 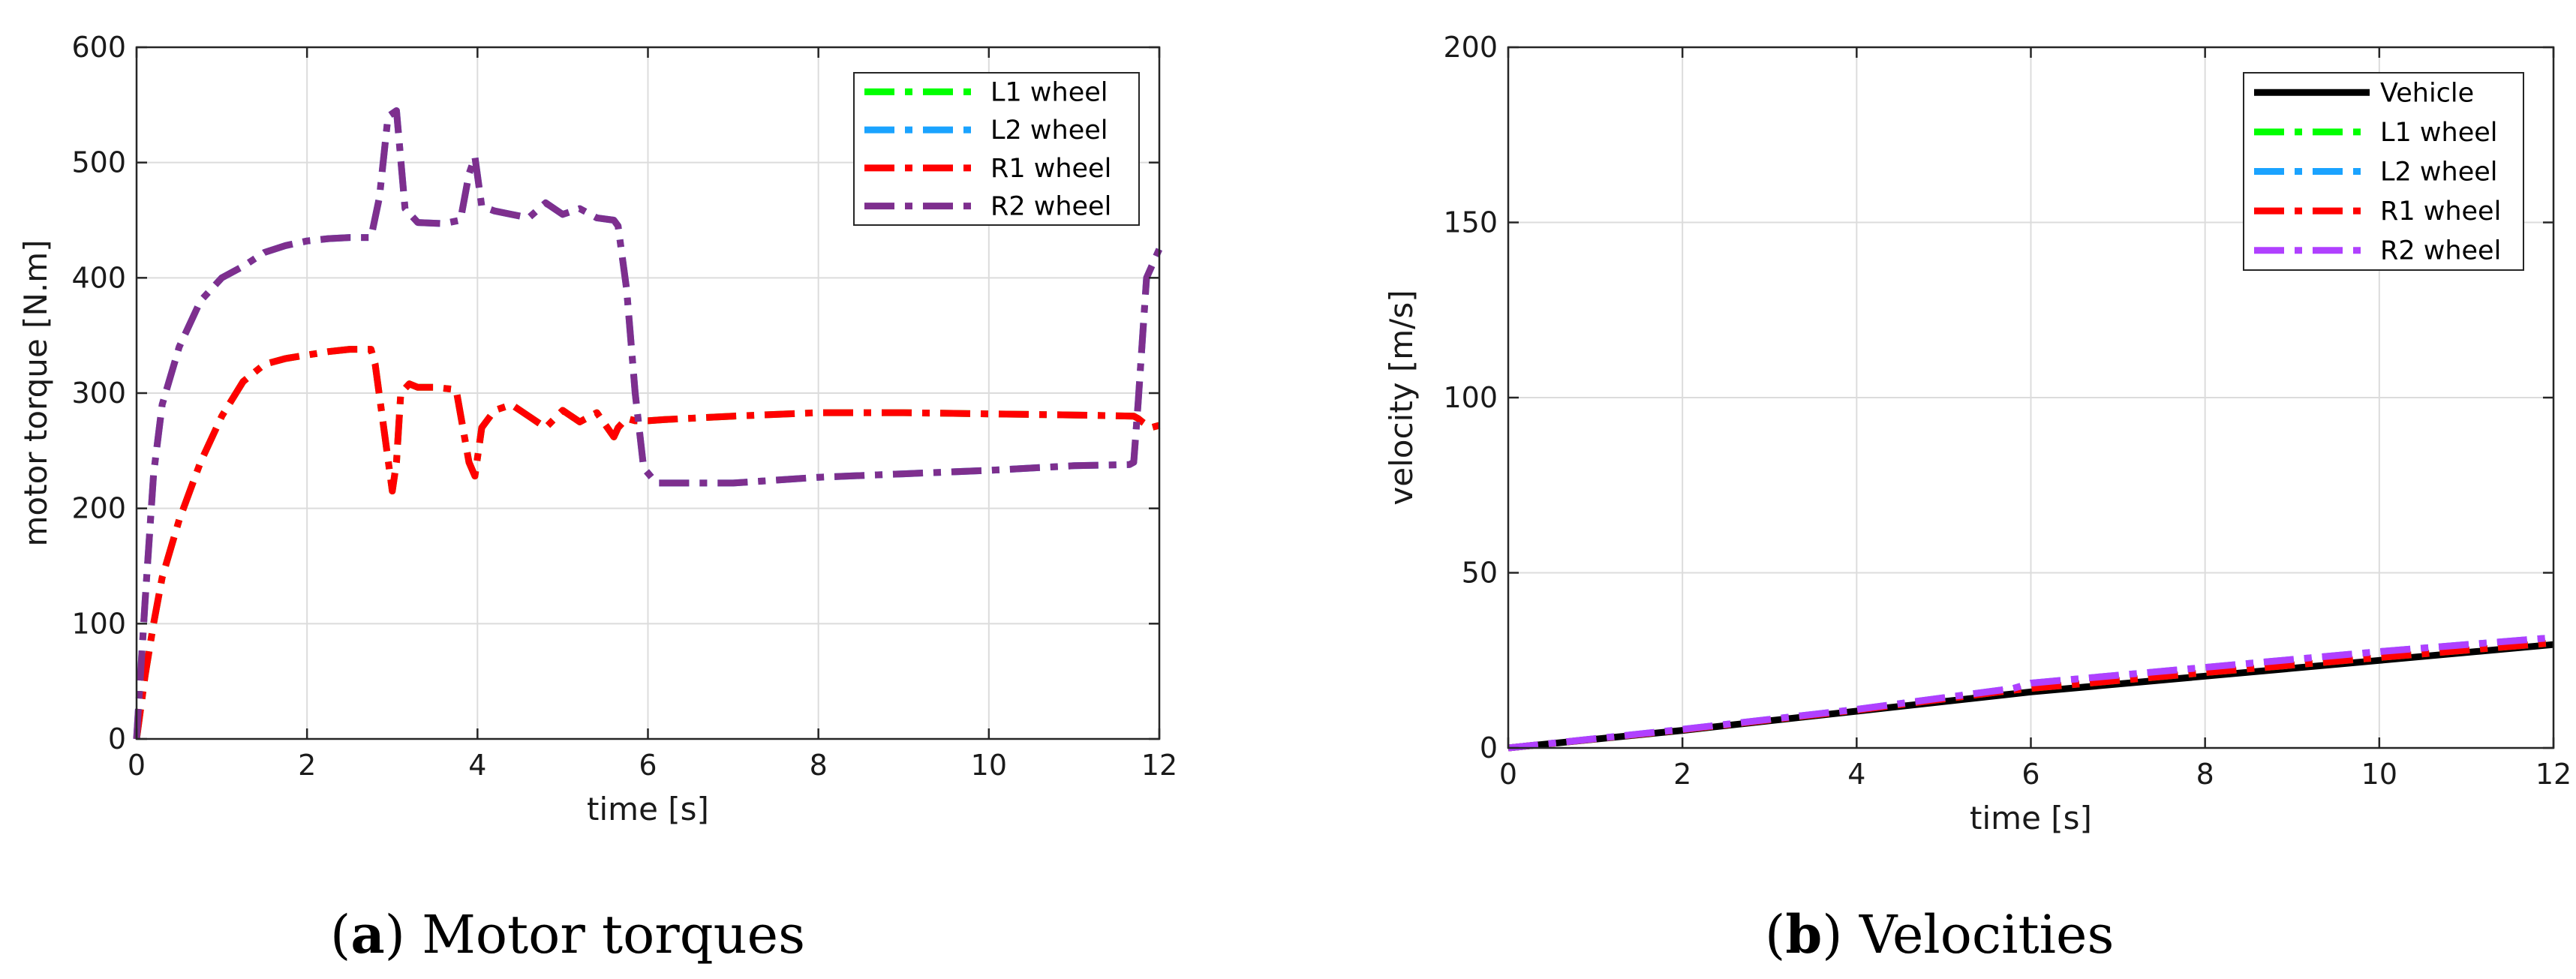 I want to click on chart-caption: (a) Motor torques, so click(x=567, y=934).